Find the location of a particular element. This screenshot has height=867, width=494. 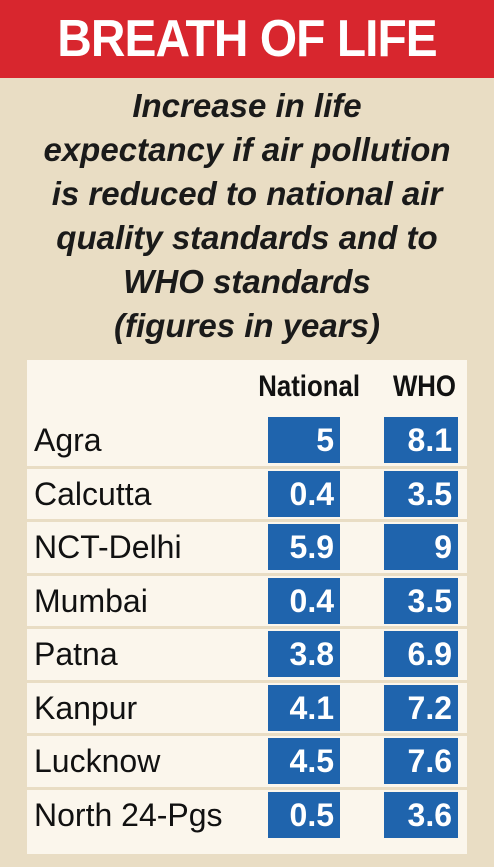

table-row: NCT-Delhi 5.9 9 is located at coordinates (247, 547).